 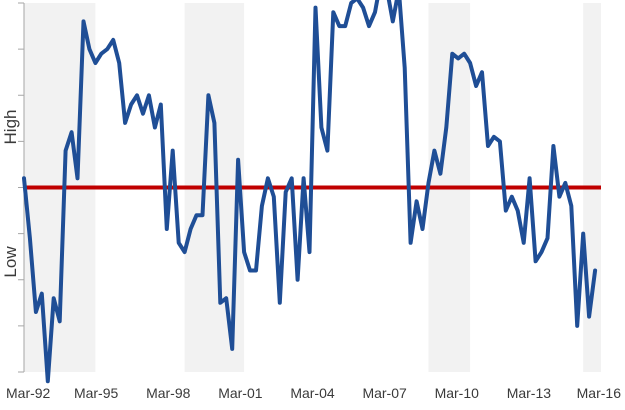 I want to click on x-tick-label: Mar-95, so click(x=96, y=393).